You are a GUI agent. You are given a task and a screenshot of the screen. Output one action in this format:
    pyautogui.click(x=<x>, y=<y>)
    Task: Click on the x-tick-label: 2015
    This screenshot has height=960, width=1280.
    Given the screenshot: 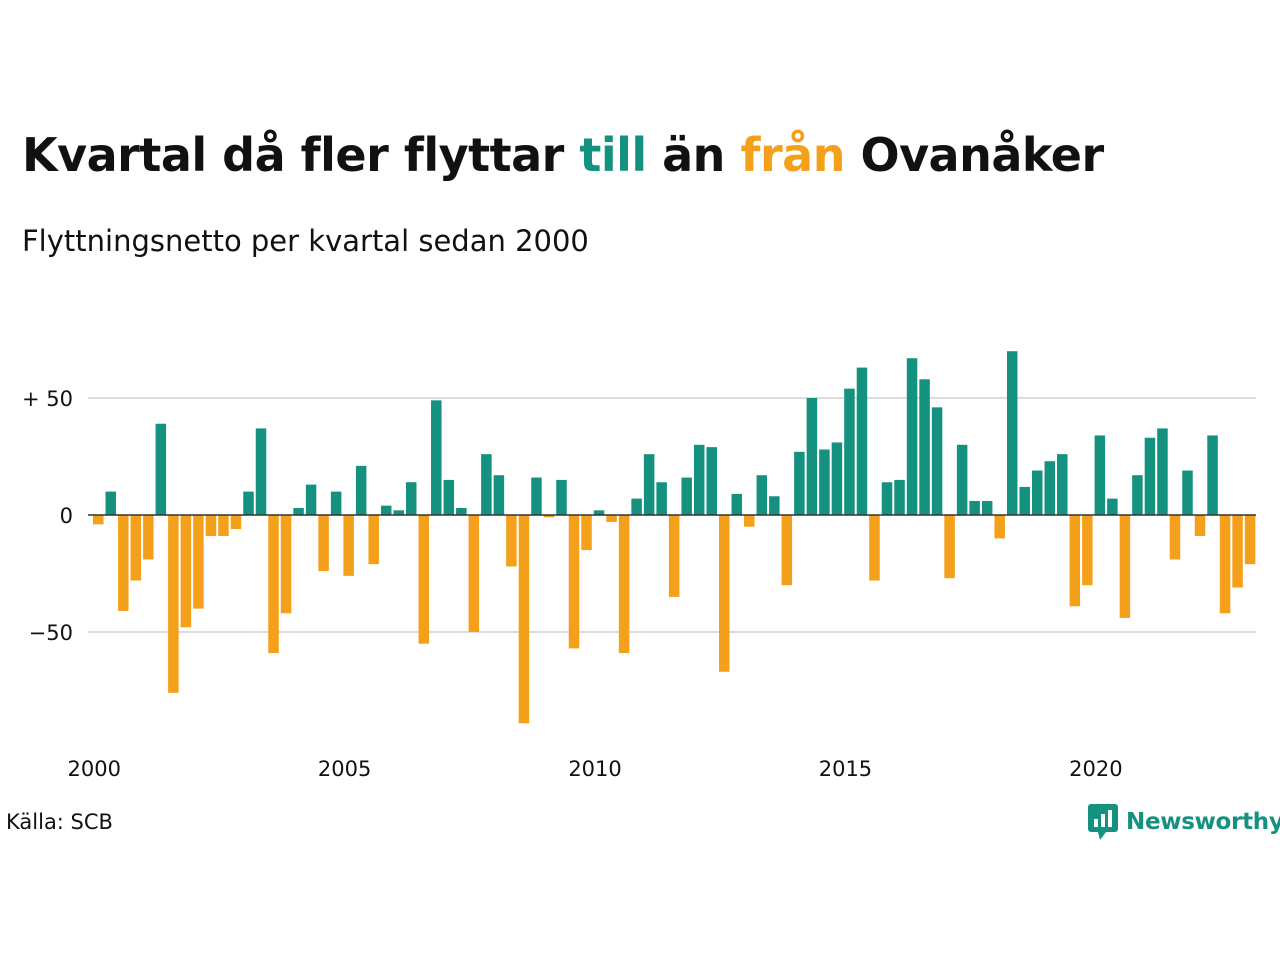 What is the action you would take?
    pyautogui.click(x=845, y=769)
    